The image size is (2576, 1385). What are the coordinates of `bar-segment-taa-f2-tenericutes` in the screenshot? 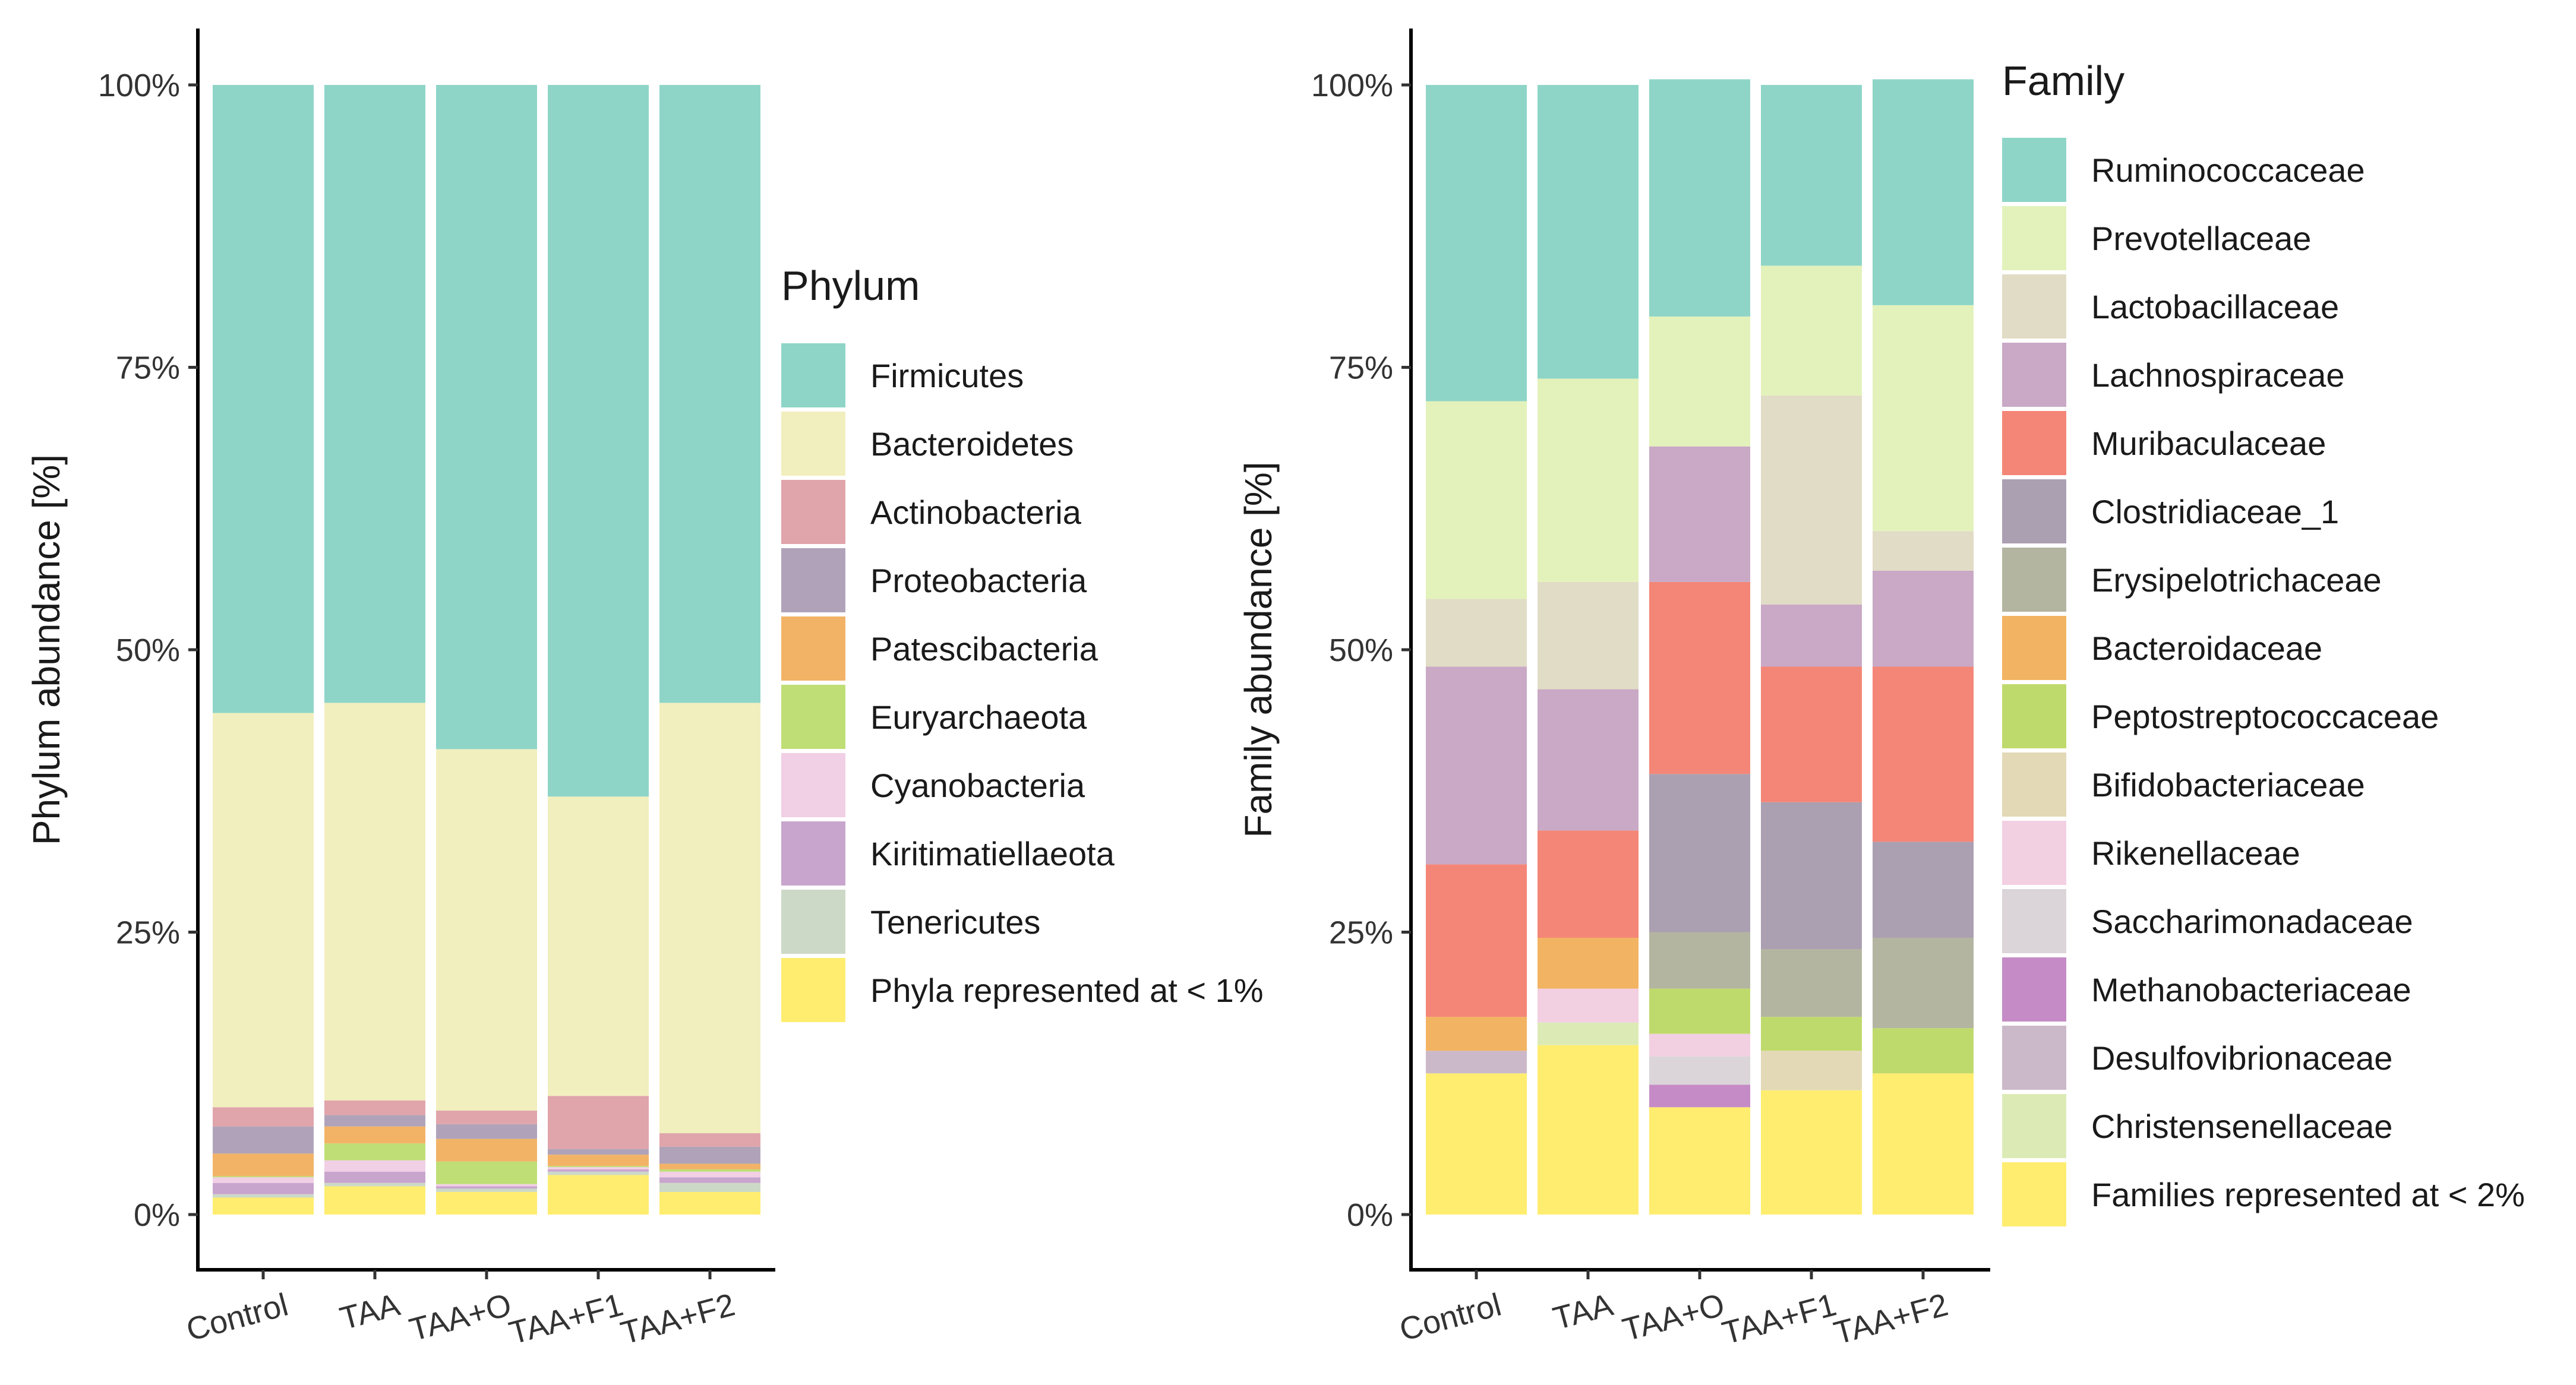 It's located at (709, 1187).